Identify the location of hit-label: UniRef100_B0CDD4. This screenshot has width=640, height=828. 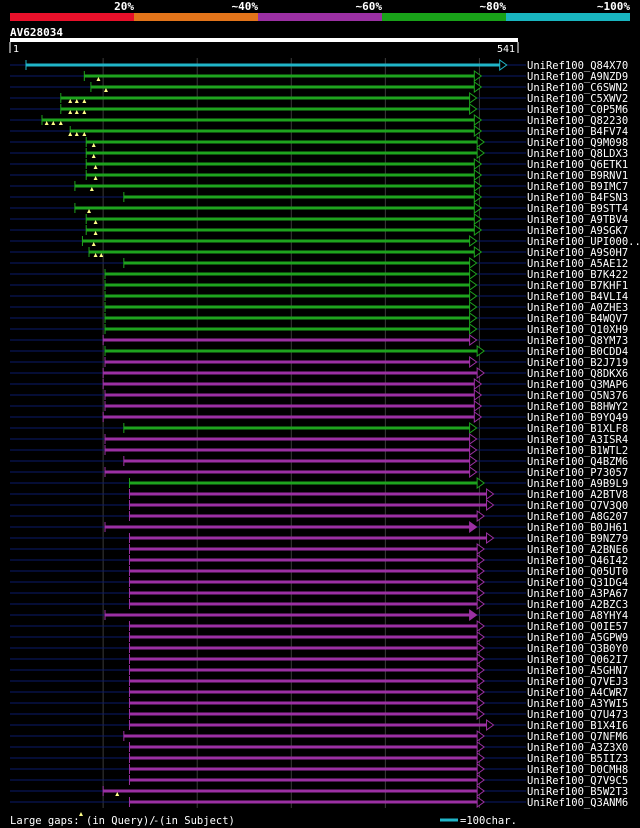
(577, 352).